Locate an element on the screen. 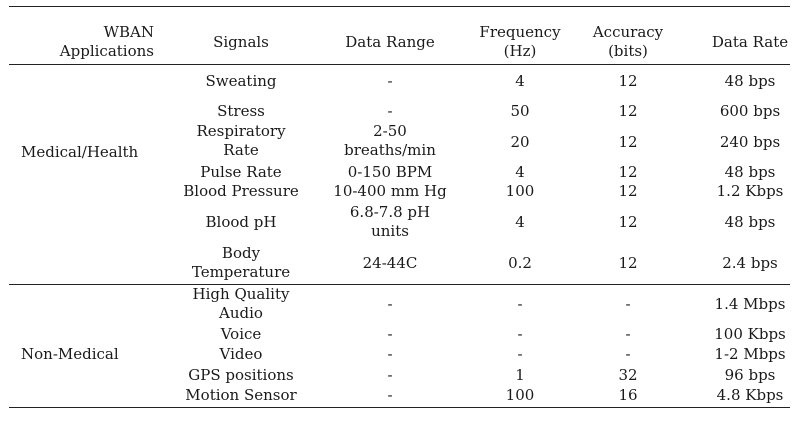 This screenshot has height=427, width=799. header-data-range: Data Range is located at coordinates (390, 42).